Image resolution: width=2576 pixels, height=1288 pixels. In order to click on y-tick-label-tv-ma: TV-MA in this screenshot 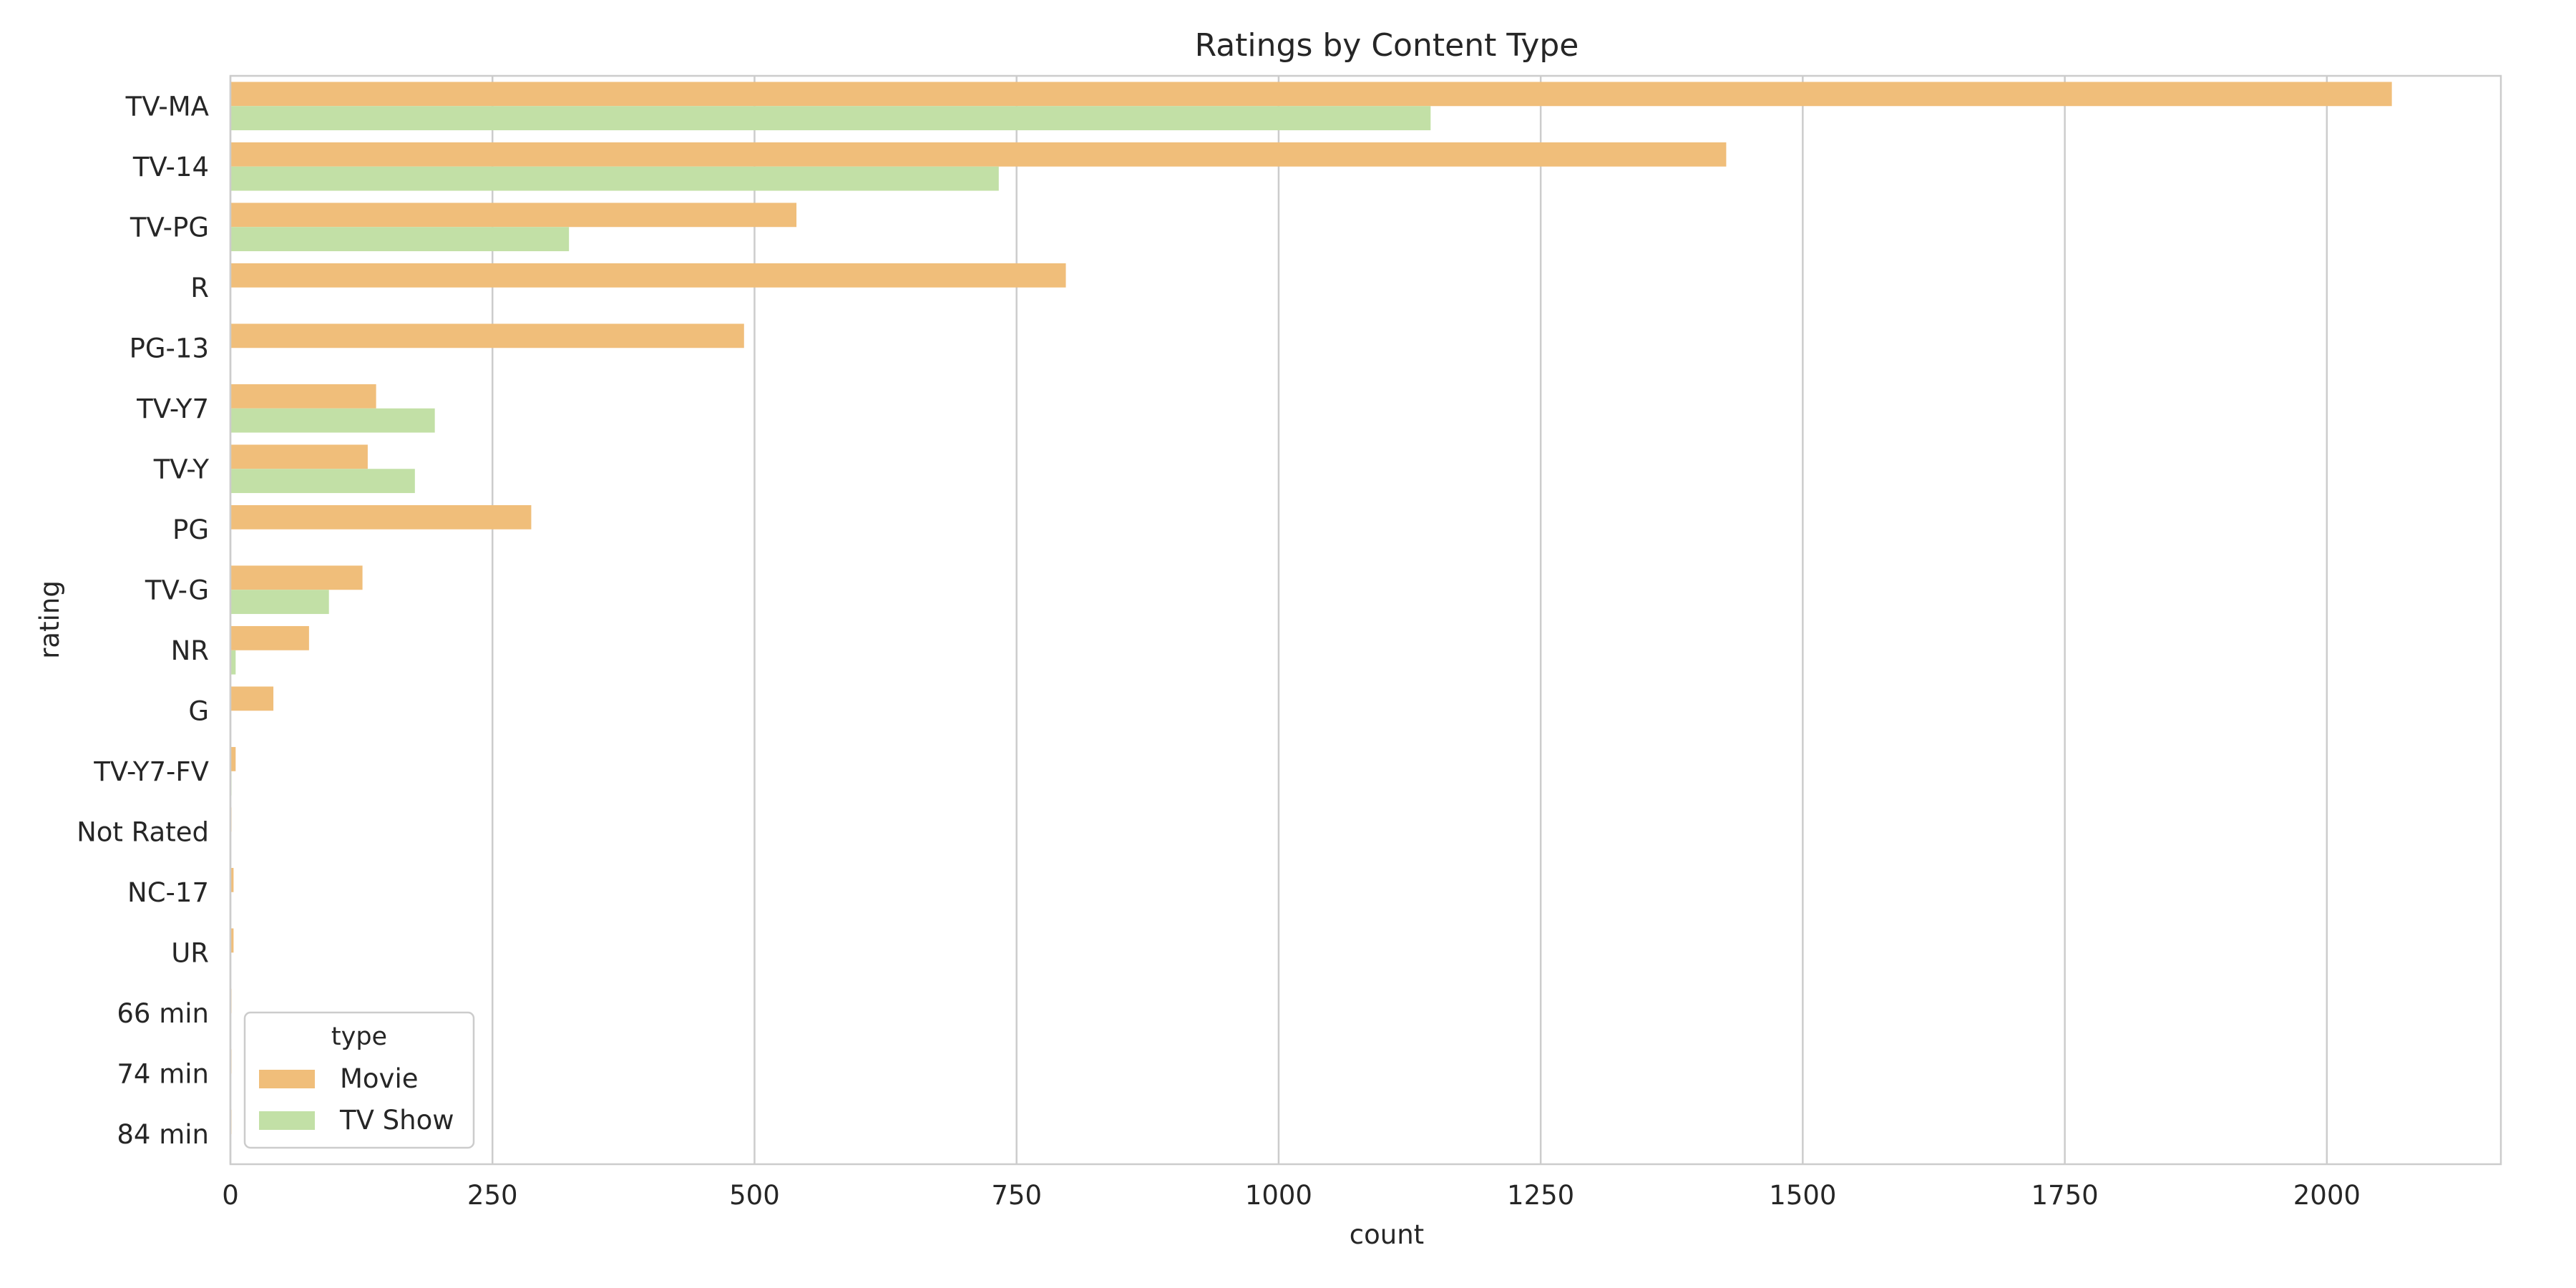, I will do `click(167, 106)`.